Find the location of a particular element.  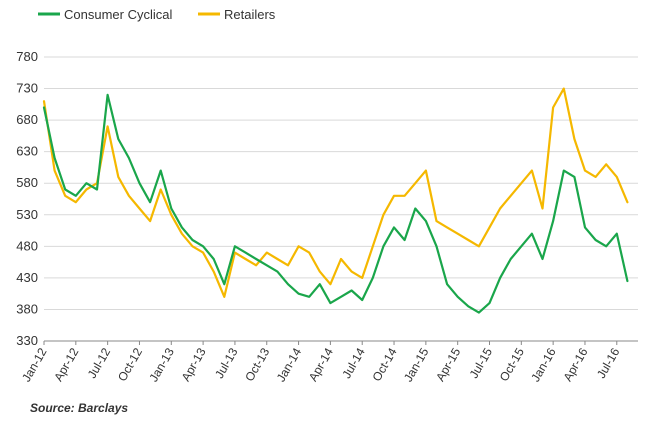

x-tick-label-5: Apr-13 is located at coordinates (194, 364).